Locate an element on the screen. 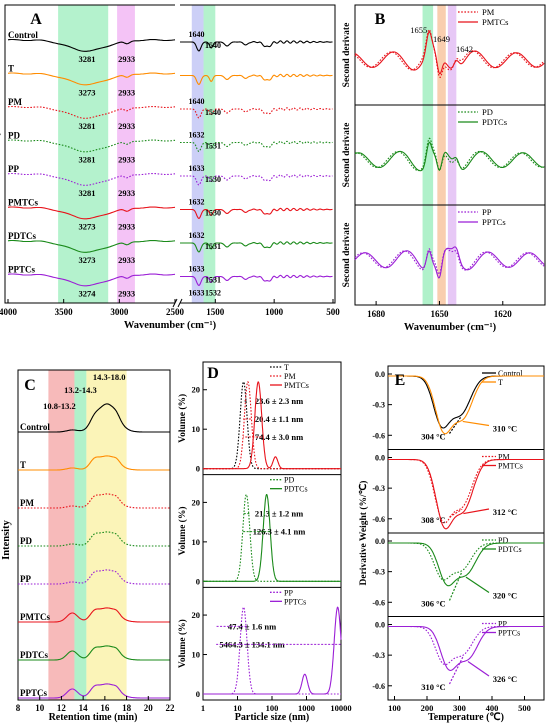 This screenshot has height=724, width=550. peak-label: 310 °C is located at coordinates (505, 429).